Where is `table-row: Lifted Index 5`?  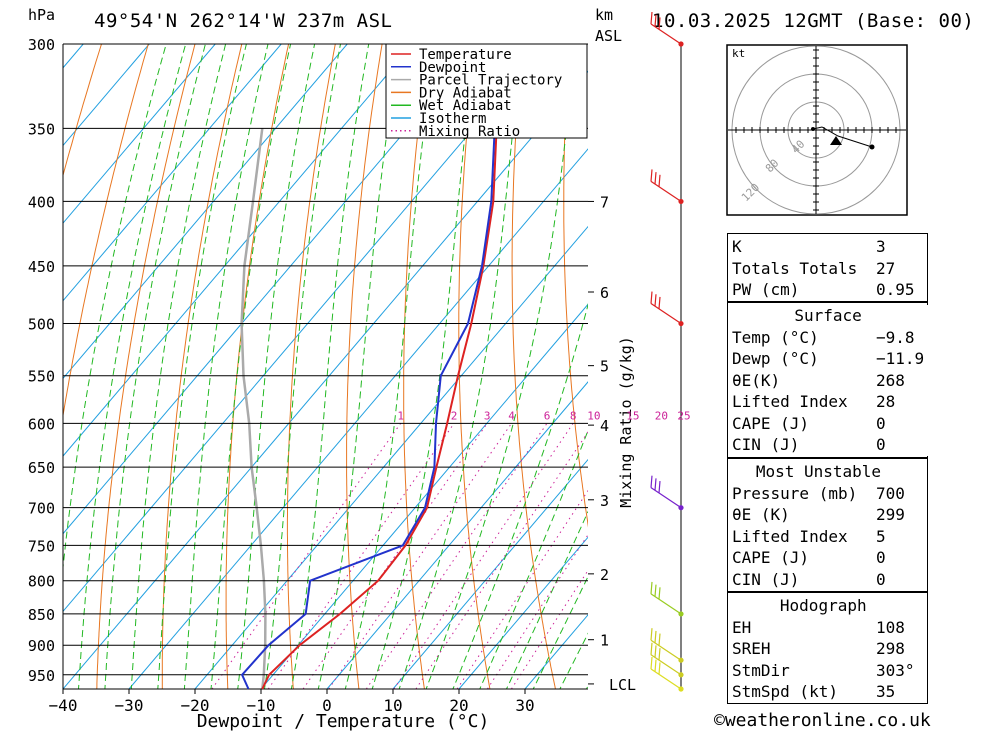 table-row: Lifted Index 5 is located at coordinates (818, 537).